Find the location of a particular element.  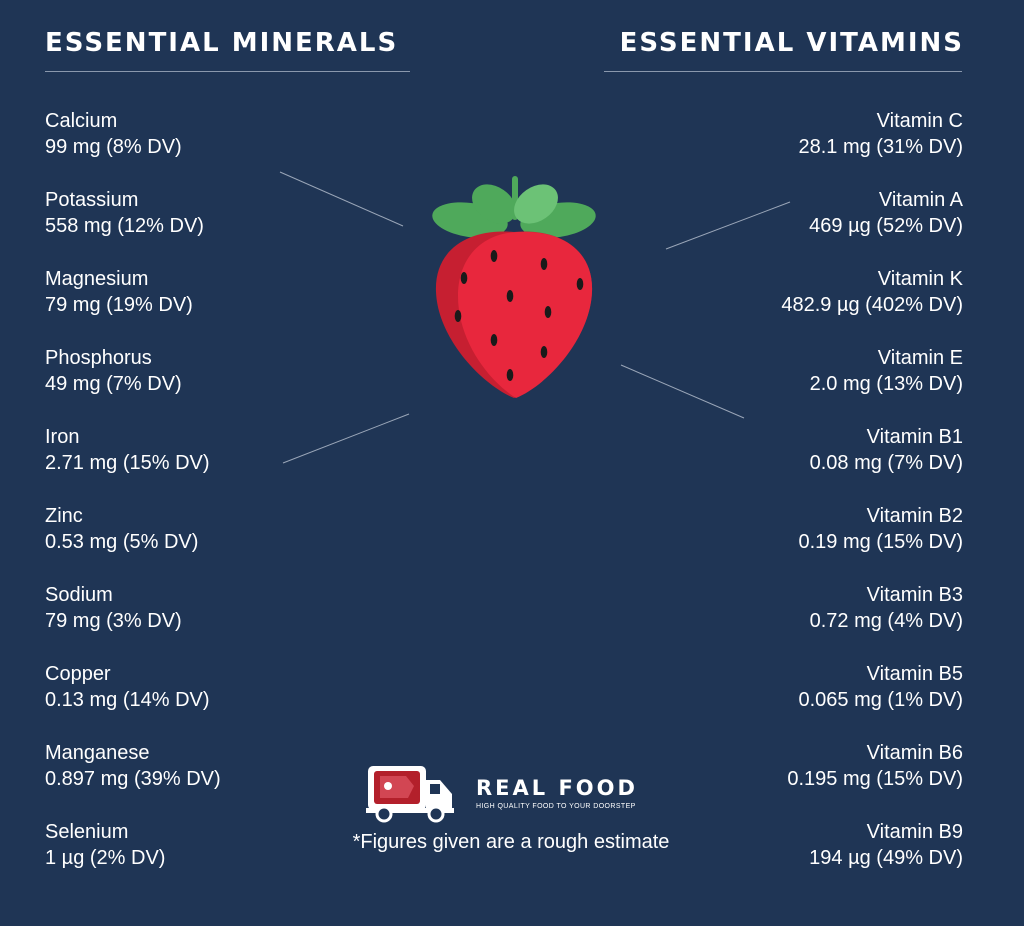

mineral-amount: 49 mg (7% DV) is located at coordinates (113, 384).